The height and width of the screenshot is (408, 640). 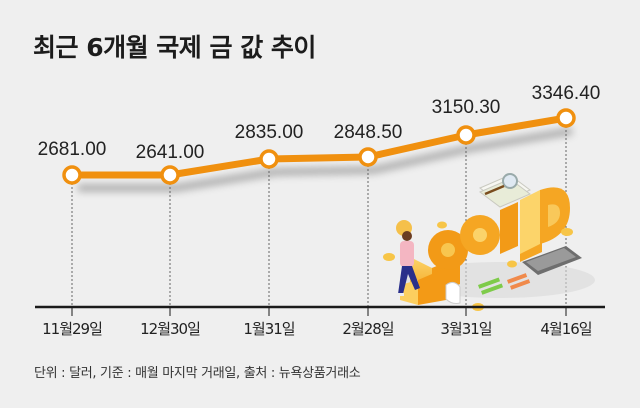 I want to click on gold-illustration, so click(x=489, y=242).